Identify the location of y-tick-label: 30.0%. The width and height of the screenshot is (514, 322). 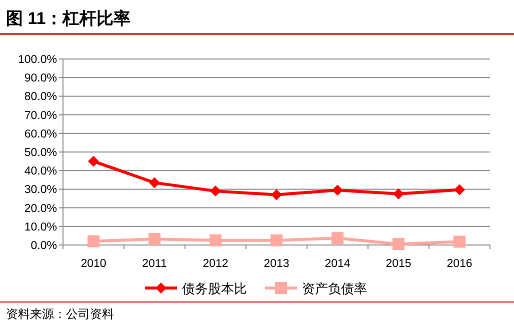
(40, 190).